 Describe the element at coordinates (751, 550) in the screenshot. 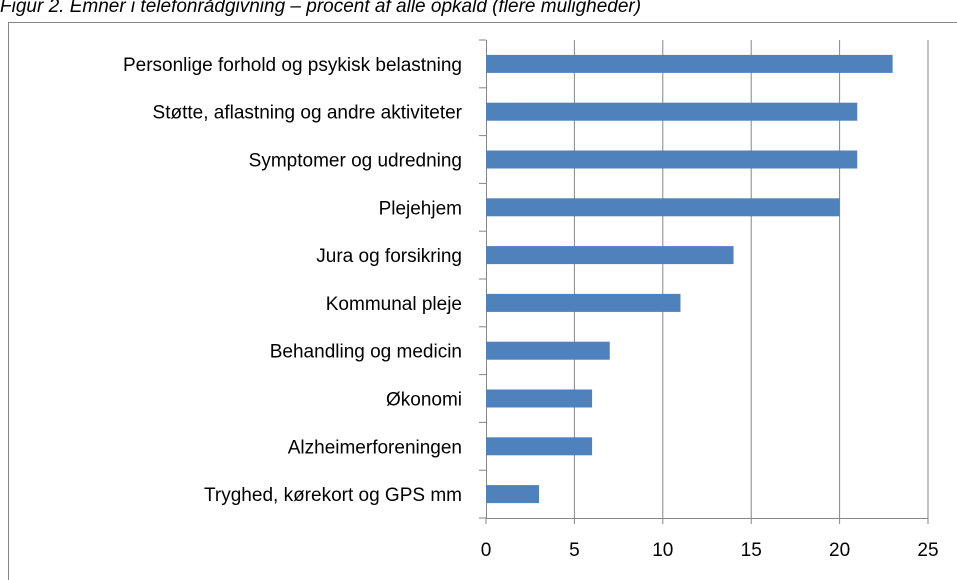

I see `x-tick-label: 15` at that location.